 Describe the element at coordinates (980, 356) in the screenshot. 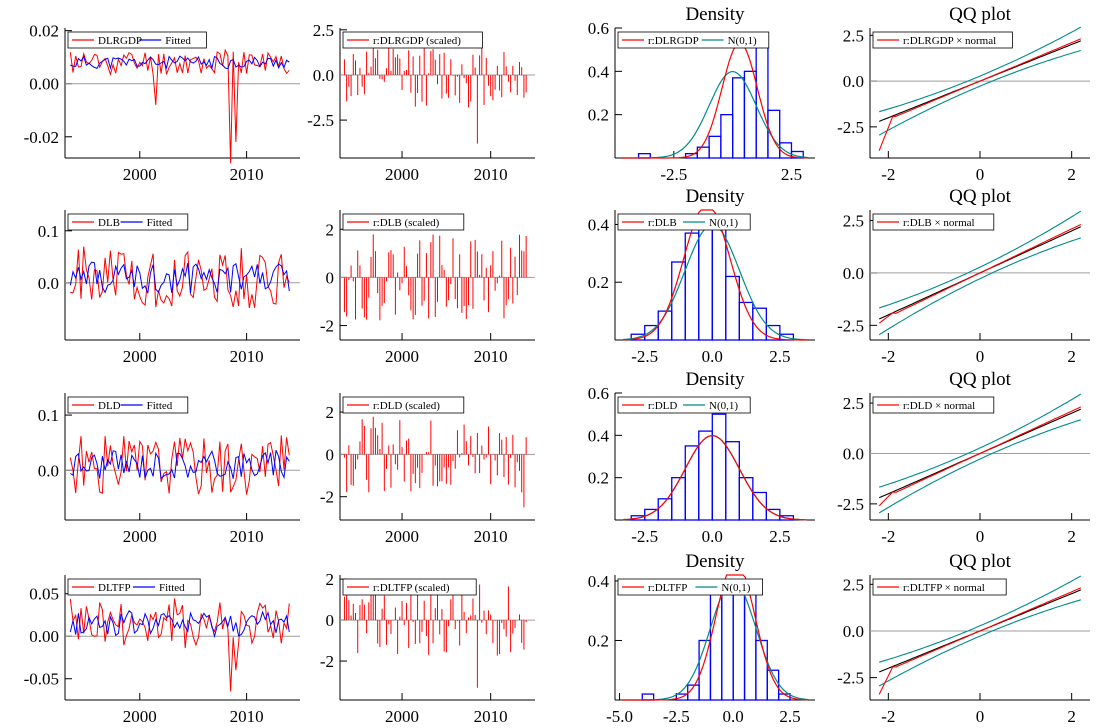

I see `x-tick-label: 0` at that location.